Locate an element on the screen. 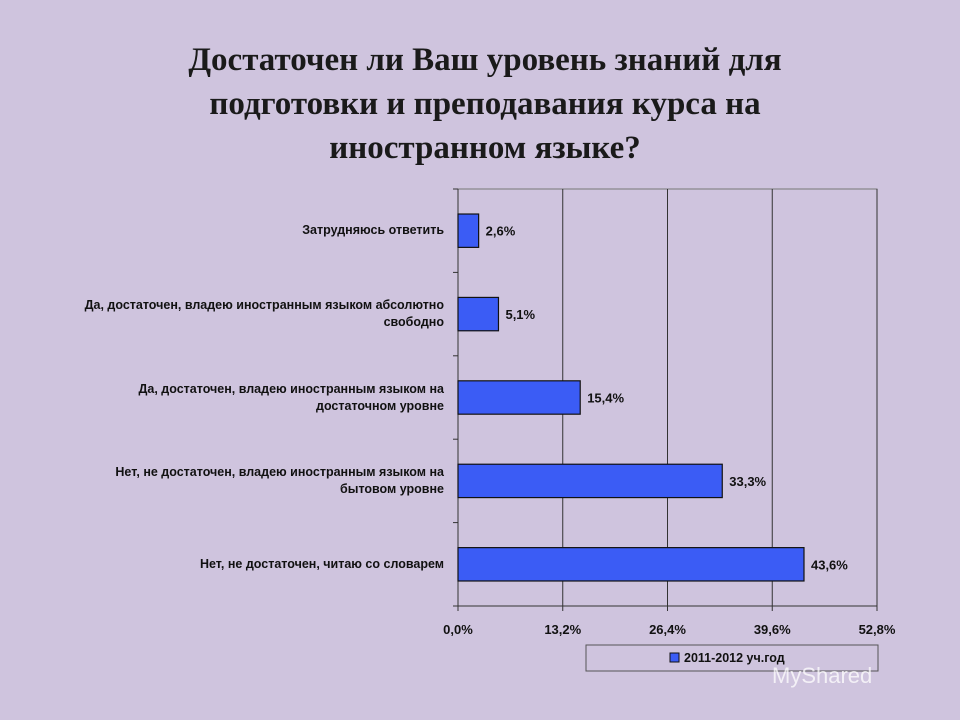 The image size is (960, 720). legend-swatch is located at coordinates (674, 657).